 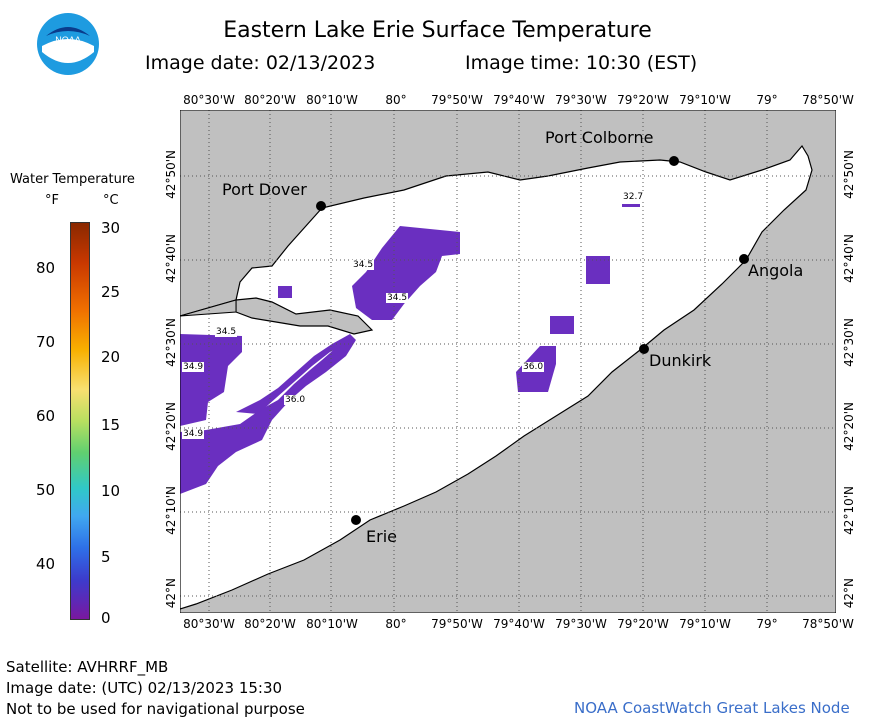 What do you see at coordinates (767, 100) in the screenshot?
I see `lon-tick-top: 79°` at bounding box center [767, 100].